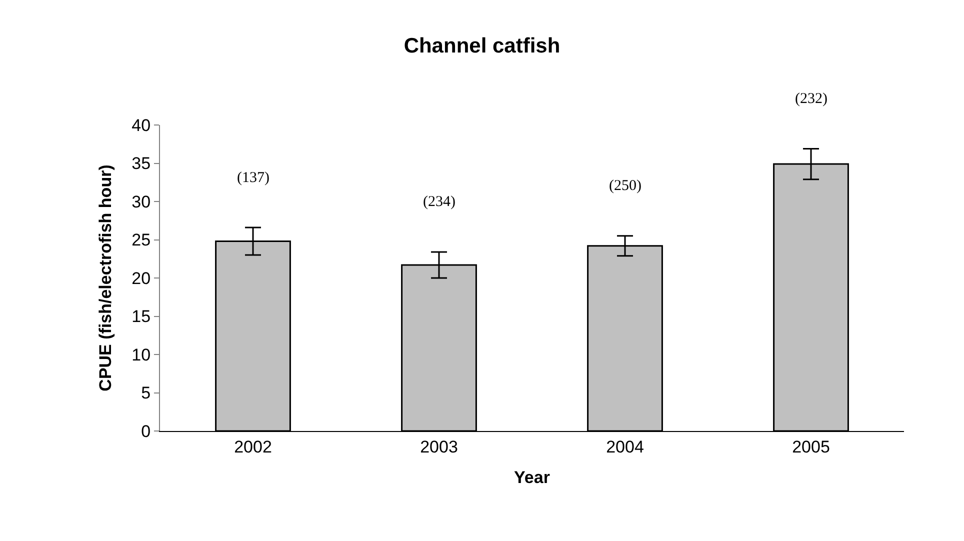 The image size is (964, 541). Describe the element at coordinates (532, 477) in the screenshot. I see `x-axis-title: Year` at that location.